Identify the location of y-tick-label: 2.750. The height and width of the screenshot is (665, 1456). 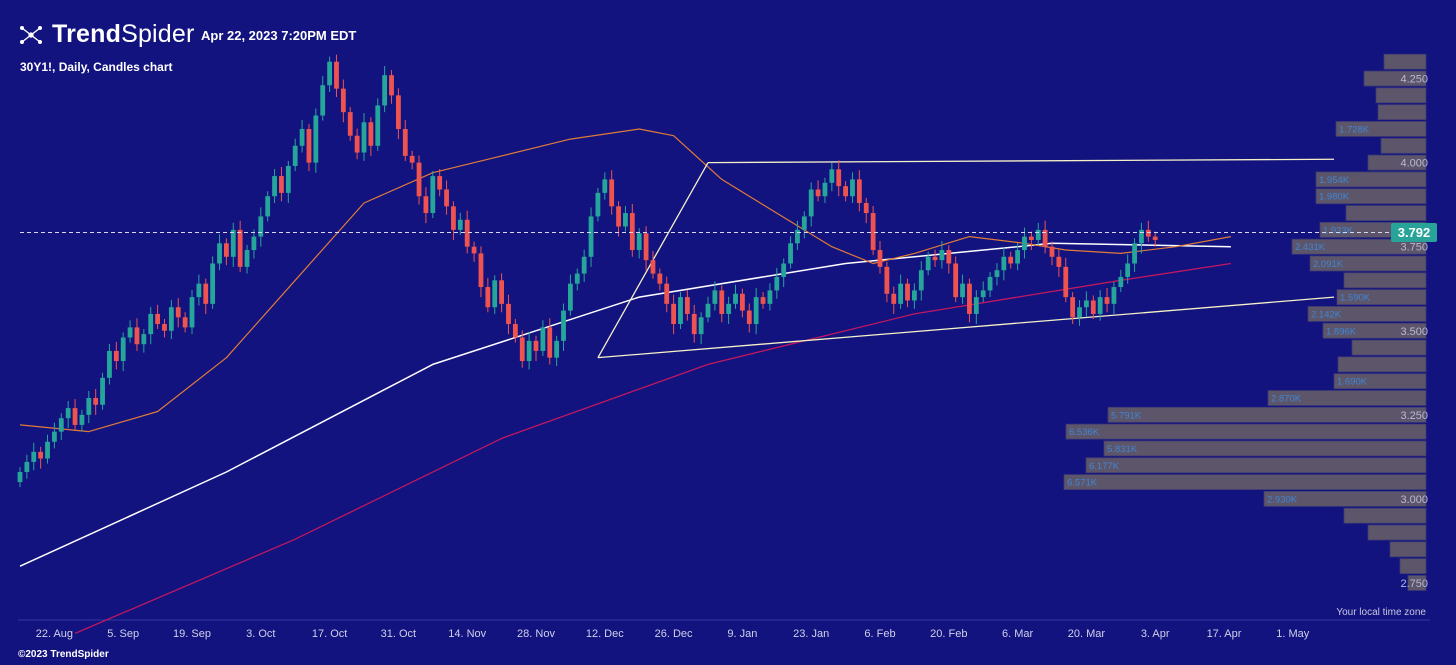
(1414, 584).